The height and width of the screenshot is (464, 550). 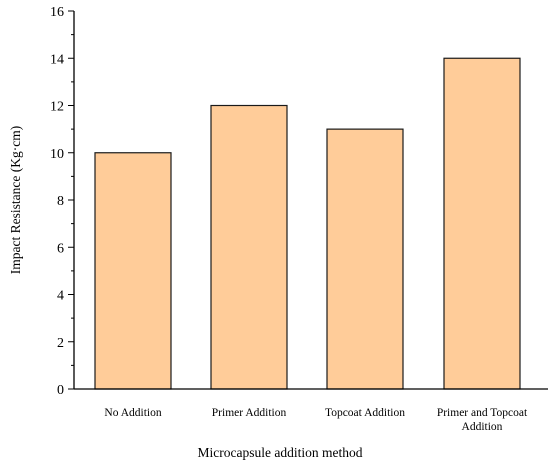 What do you see at coordinates (57, 154) in the screenshot?
I see `y-tick-label: 10` at bounding box center [57, 154].